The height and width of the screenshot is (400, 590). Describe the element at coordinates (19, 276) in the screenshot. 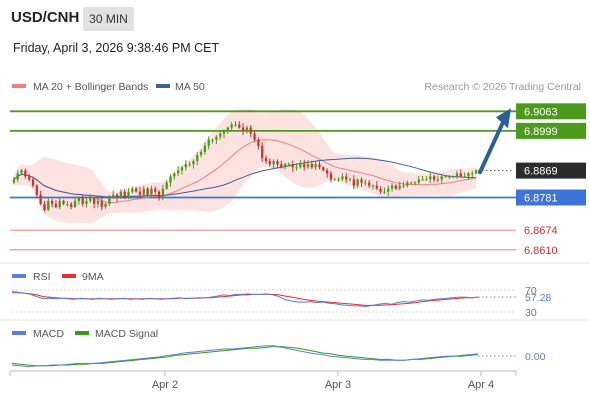

I see `rsi-legend-swatch` at that location.